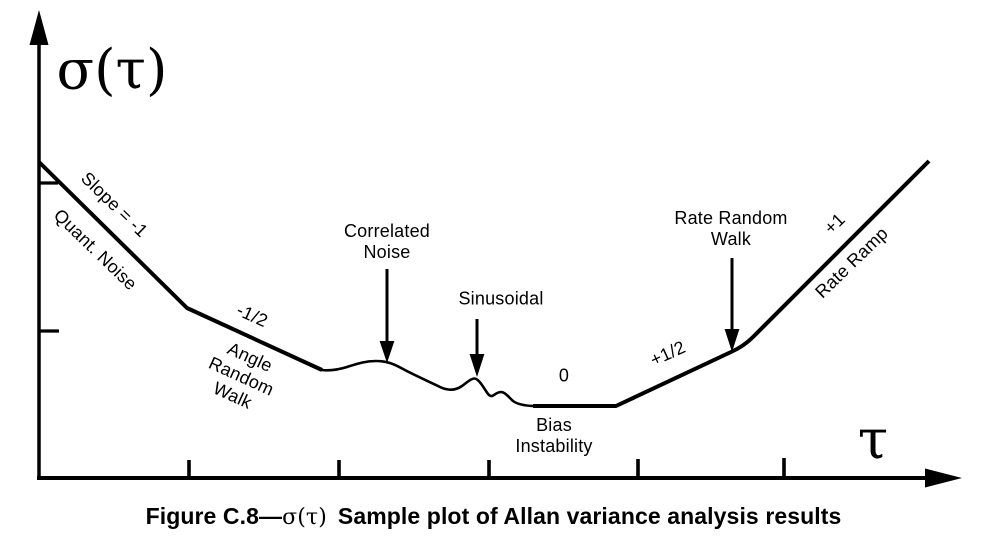 The width and height of the screenshot is (987, 545). Describe the element at coordinates (486, 467) in the screenshot. I see `x-axis-ticks` at that location.